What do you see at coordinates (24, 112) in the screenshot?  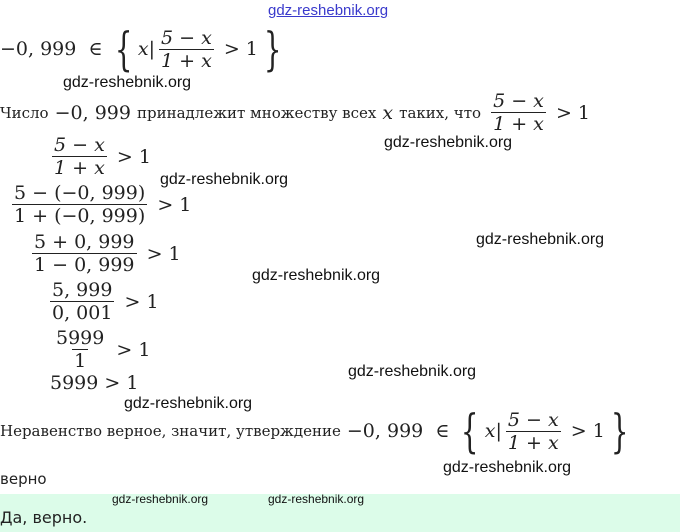 I see `text: Число` at bounding box center [24, 112].